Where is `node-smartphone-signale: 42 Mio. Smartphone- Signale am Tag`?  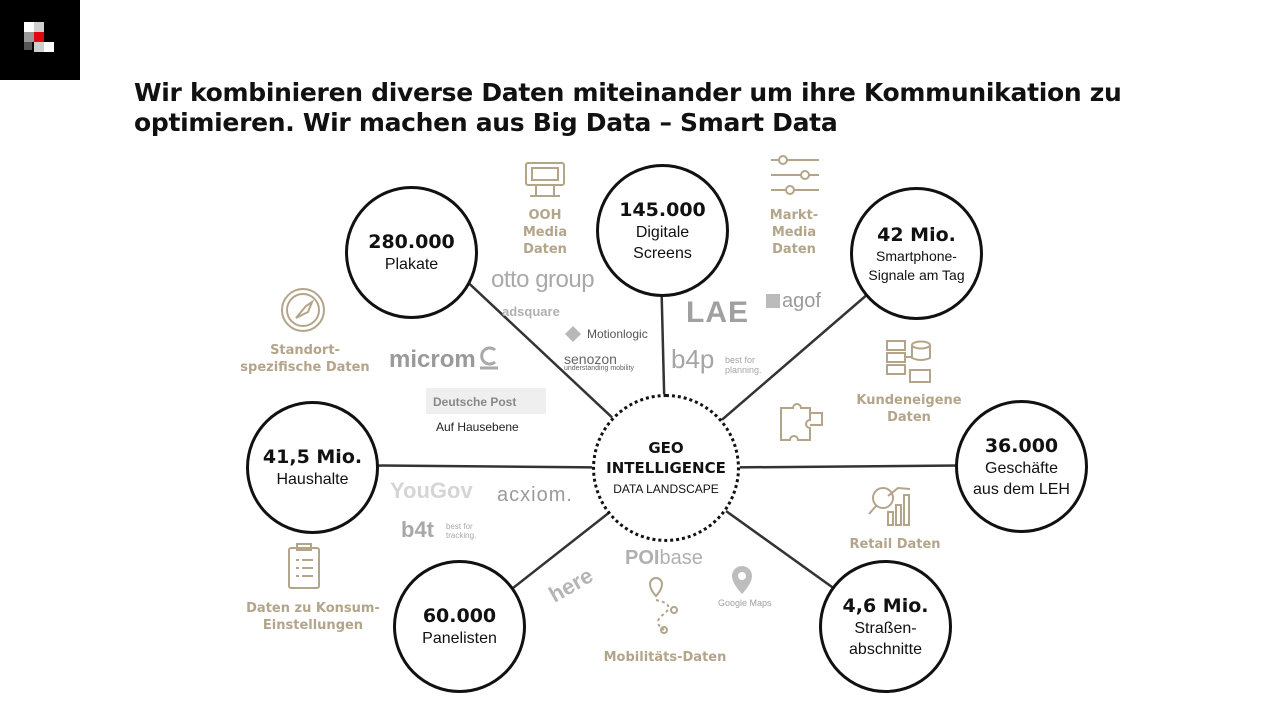
node-smartphone-signale: 42 Mio. Smartphone- Signale am Tag is located at coordinates (916, 253).